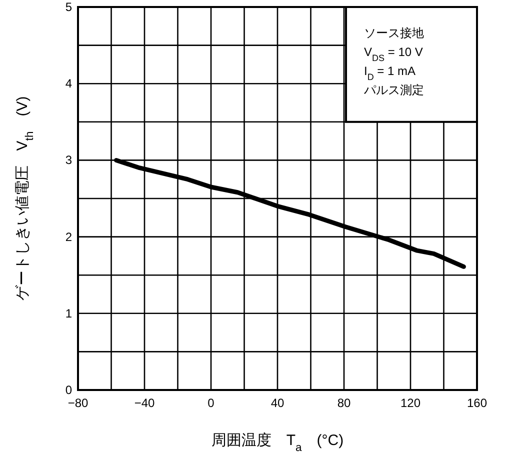  I want to click on x-tick-label: −80, so click(78, 403).